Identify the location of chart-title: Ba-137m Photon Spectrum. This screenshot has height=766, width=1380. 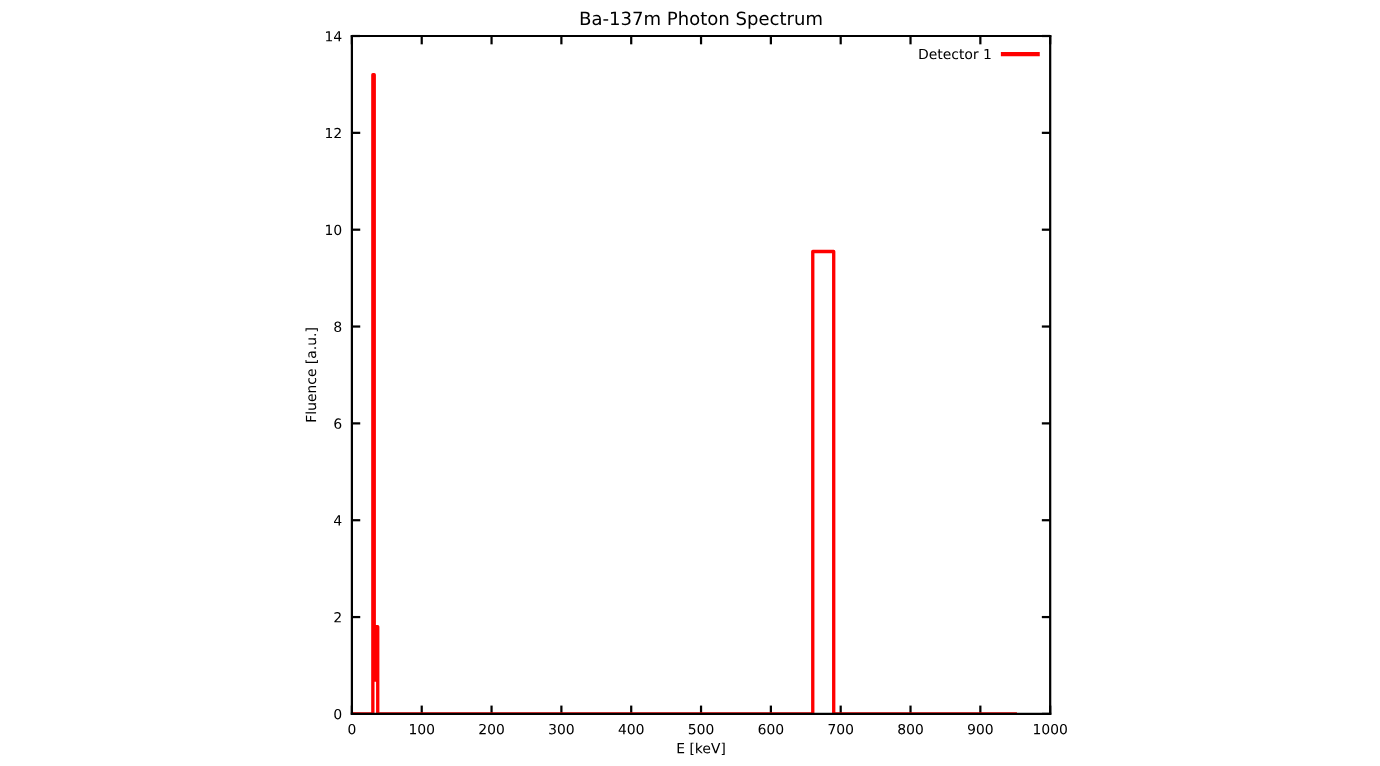
(701, 20).